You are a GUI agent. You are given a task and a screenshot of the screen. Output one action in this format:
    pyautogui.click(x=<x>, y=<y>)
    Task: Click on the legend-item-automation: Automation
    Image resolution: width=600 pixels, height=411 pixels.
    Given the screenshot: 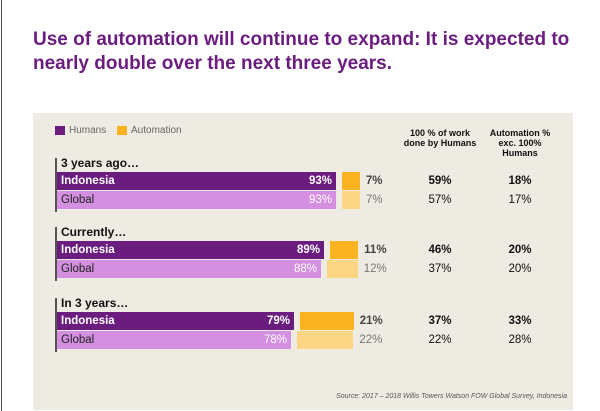 What is the action you would take?
    pyautogui.click(x=149, y=130)
    